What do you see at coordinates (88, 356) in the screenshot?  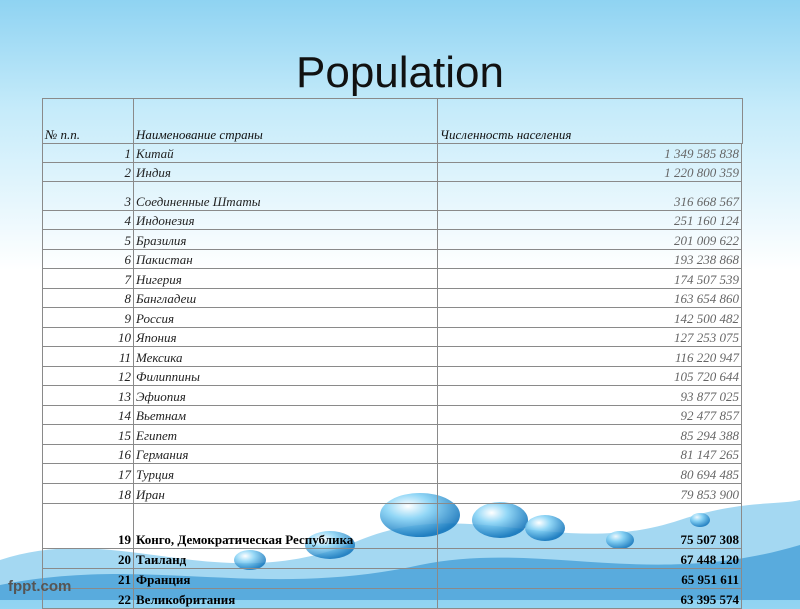 I see `row-number: 11` at bounding box center [88, 356].